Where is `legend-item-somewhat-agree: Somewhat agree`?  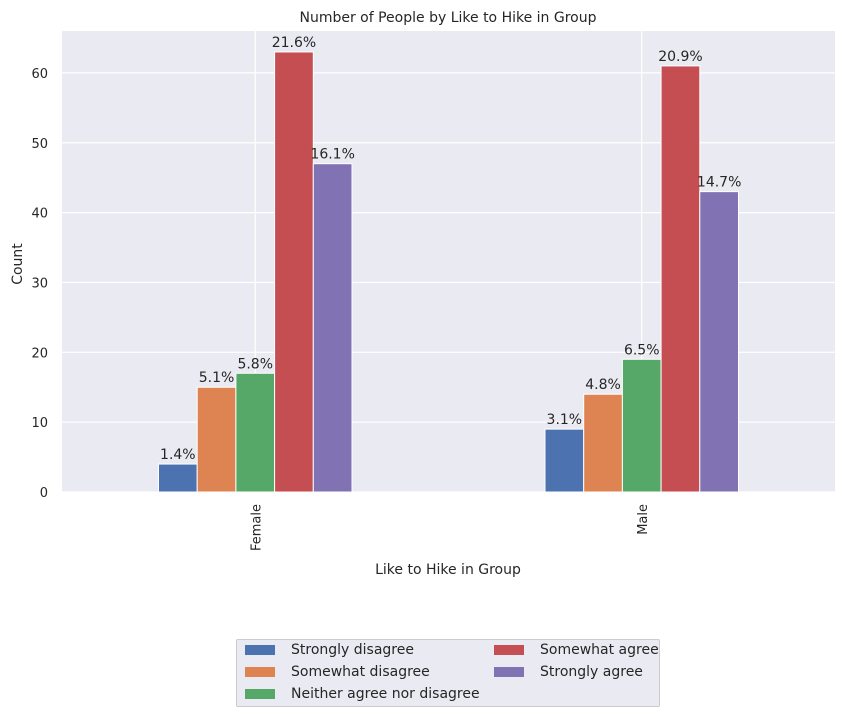
legend-item-somewhat-agree: Somewhat agree is located at coordinates (576, 650).